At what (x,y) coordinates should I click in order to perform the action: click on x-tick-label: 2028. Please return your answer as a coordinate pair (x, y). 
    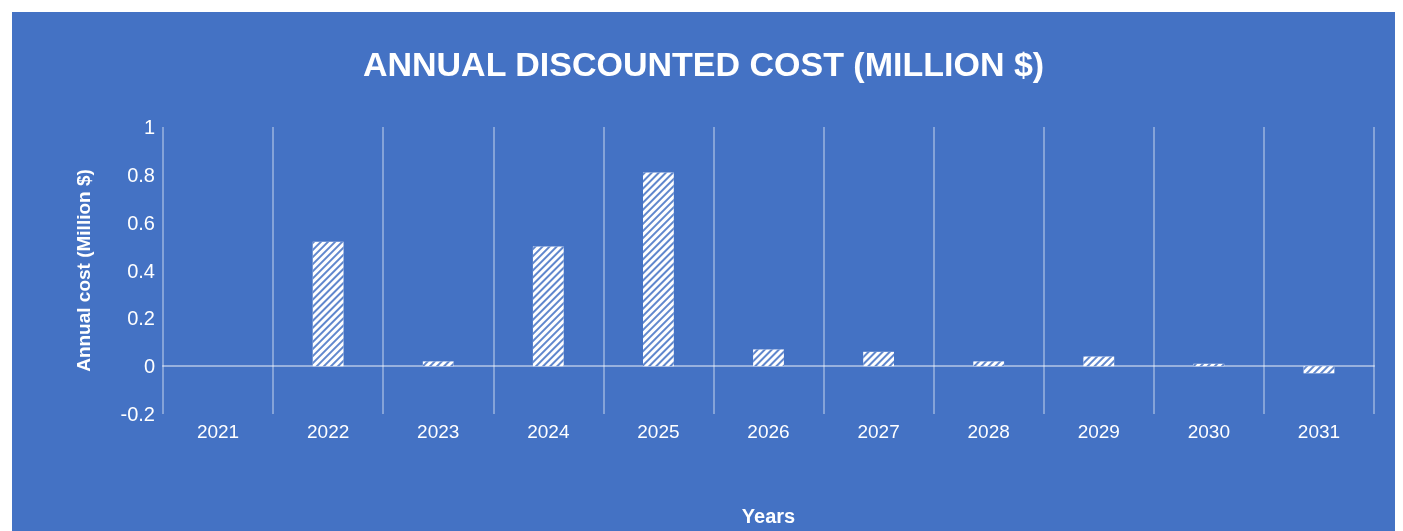
    Looking at the image, I should click on (988, 431).